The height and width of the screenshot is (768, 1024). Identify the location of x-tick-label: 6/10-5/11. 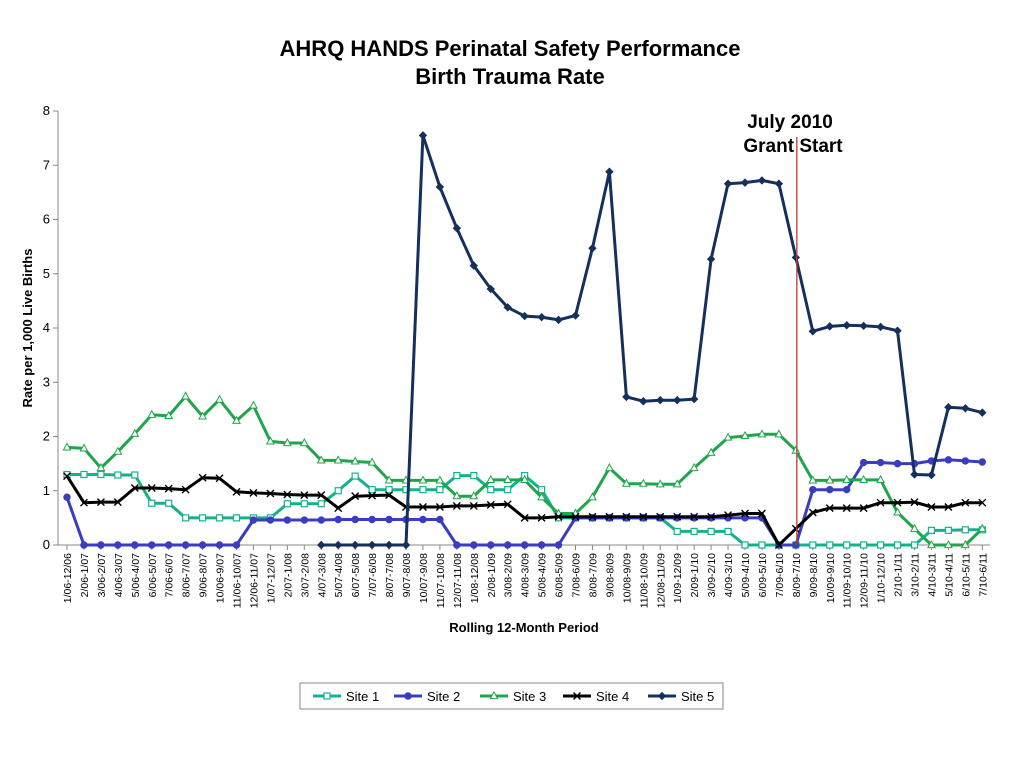
(966, 575).